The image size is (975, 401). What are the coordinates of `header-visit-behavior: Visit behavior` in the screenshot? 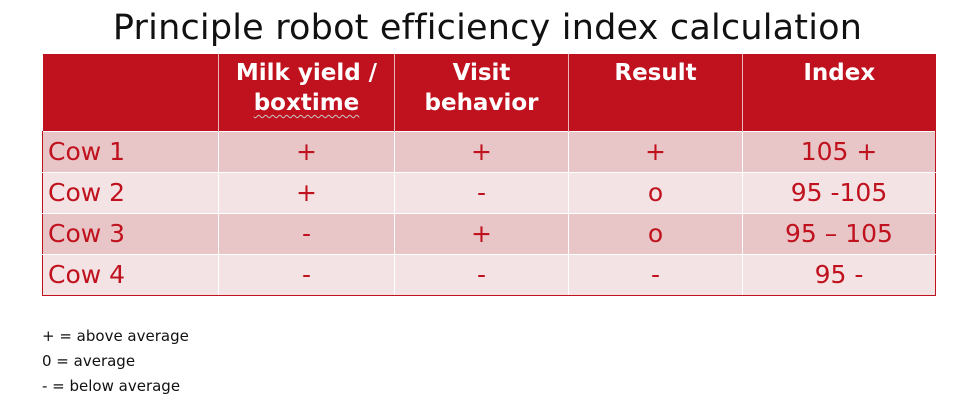 It's located at (481, 92).